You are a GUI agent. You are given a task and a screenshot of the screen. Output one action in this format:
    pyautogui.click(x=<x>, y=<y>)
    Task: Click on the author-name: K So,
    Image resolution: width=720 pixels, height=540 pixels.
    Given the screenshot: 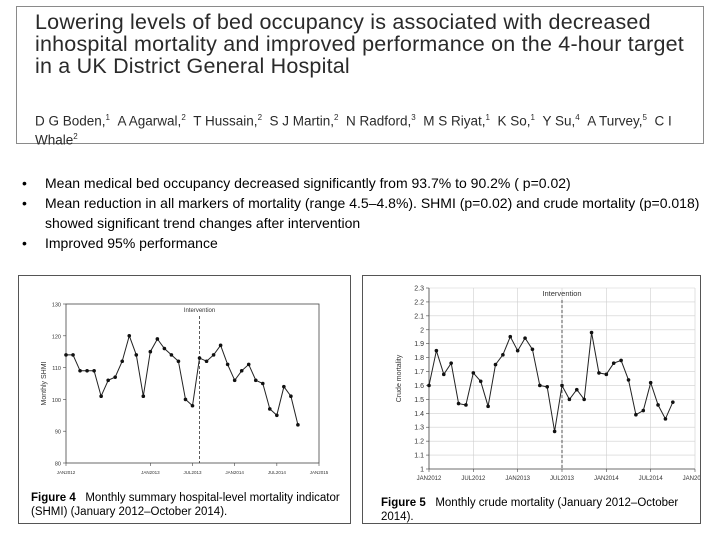 What is the action you would take?
    pyautogui.click(x=514, y=121)
    